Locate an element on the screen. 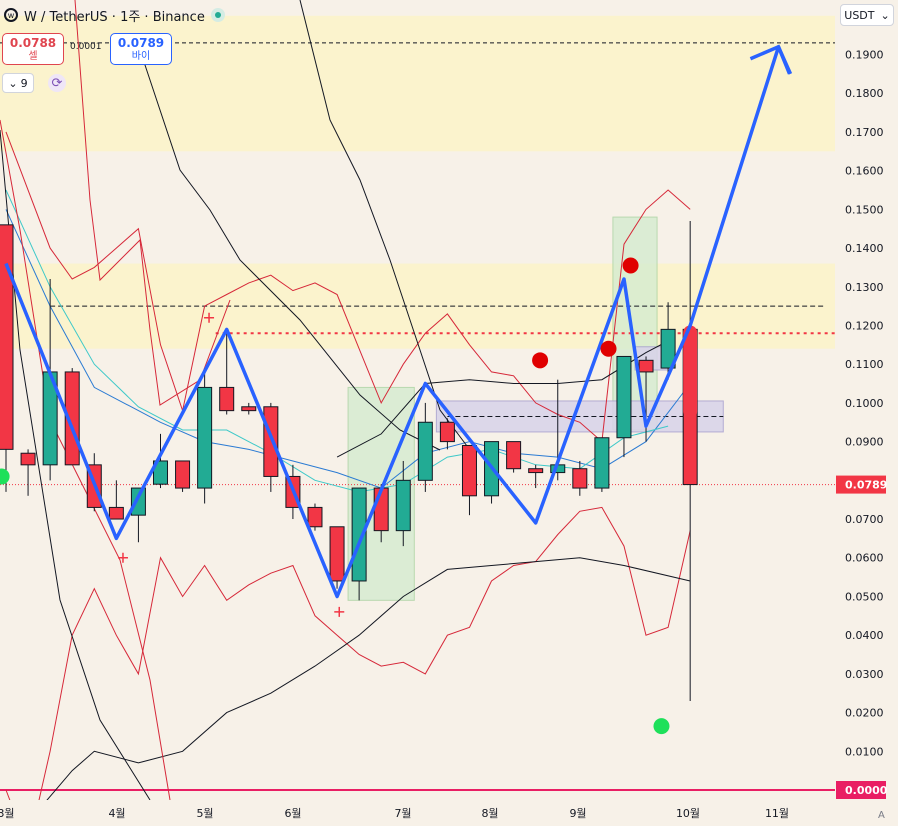 The image size is (898, 826). price-tick-label: 0.1600 is located at coordinates (864, 171).